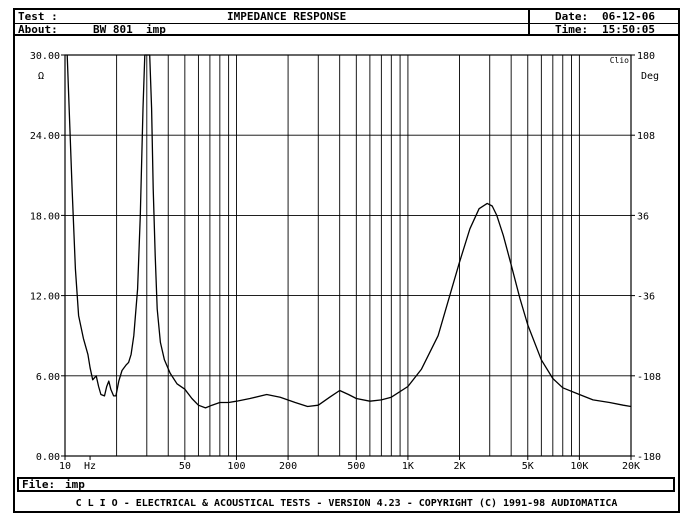 The image size is (693, 522). I want to click on y2-tick-label: -36, so click(646, 297).